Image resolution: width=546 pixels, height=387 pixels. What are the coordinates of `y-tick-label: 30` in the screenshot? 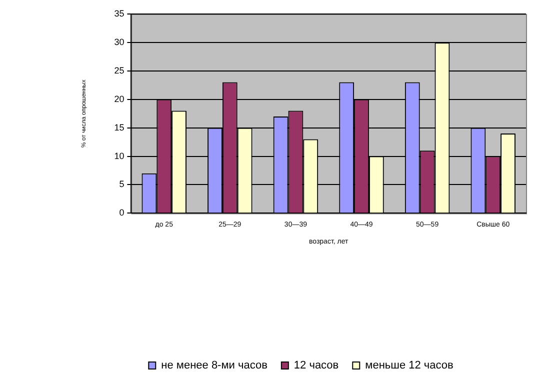 It's located at (119, 41).